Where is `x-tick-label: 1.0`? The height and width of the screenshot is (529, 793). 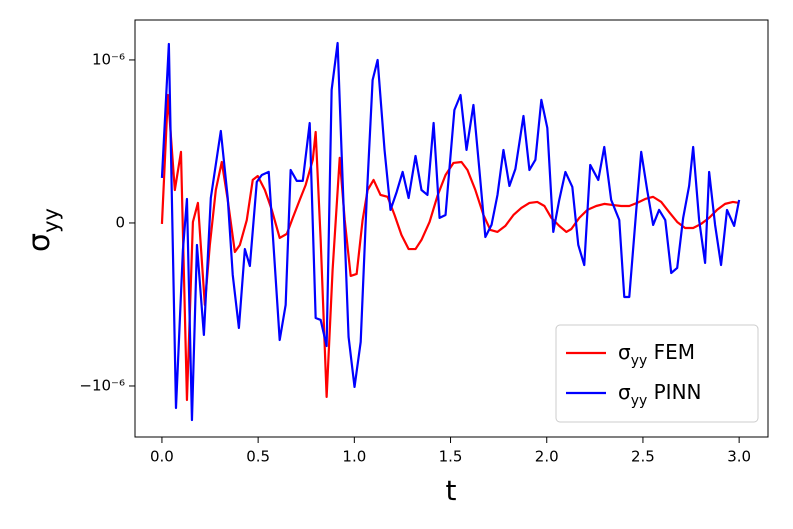
x-tick-label: 1.0 is located at coordinates (354, 457).